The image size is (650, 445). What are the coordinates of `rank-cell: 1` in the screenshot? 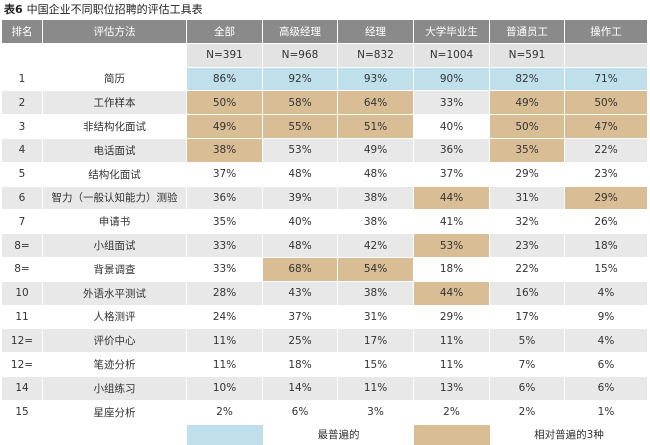 It's located at (22, 79).